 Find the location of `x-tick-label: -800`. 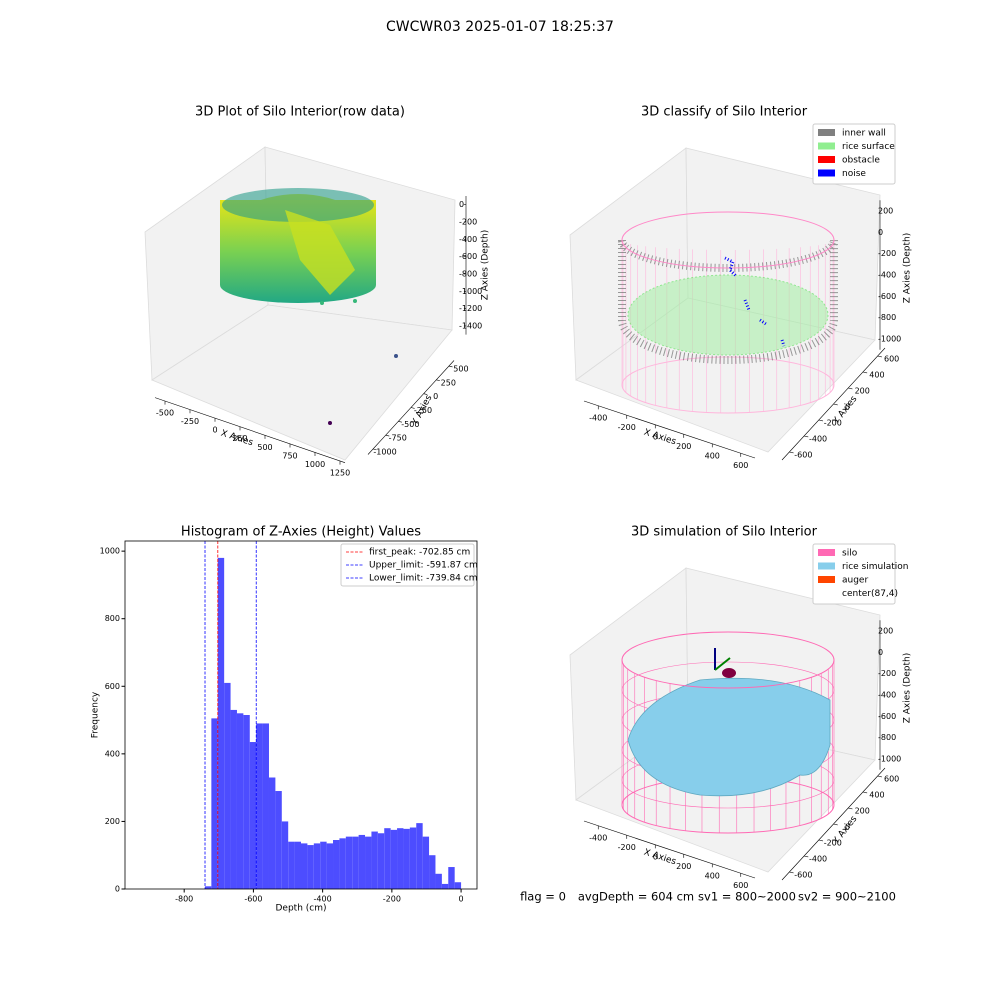

x-tick-label: -800 is located at coordinates (184, 899).